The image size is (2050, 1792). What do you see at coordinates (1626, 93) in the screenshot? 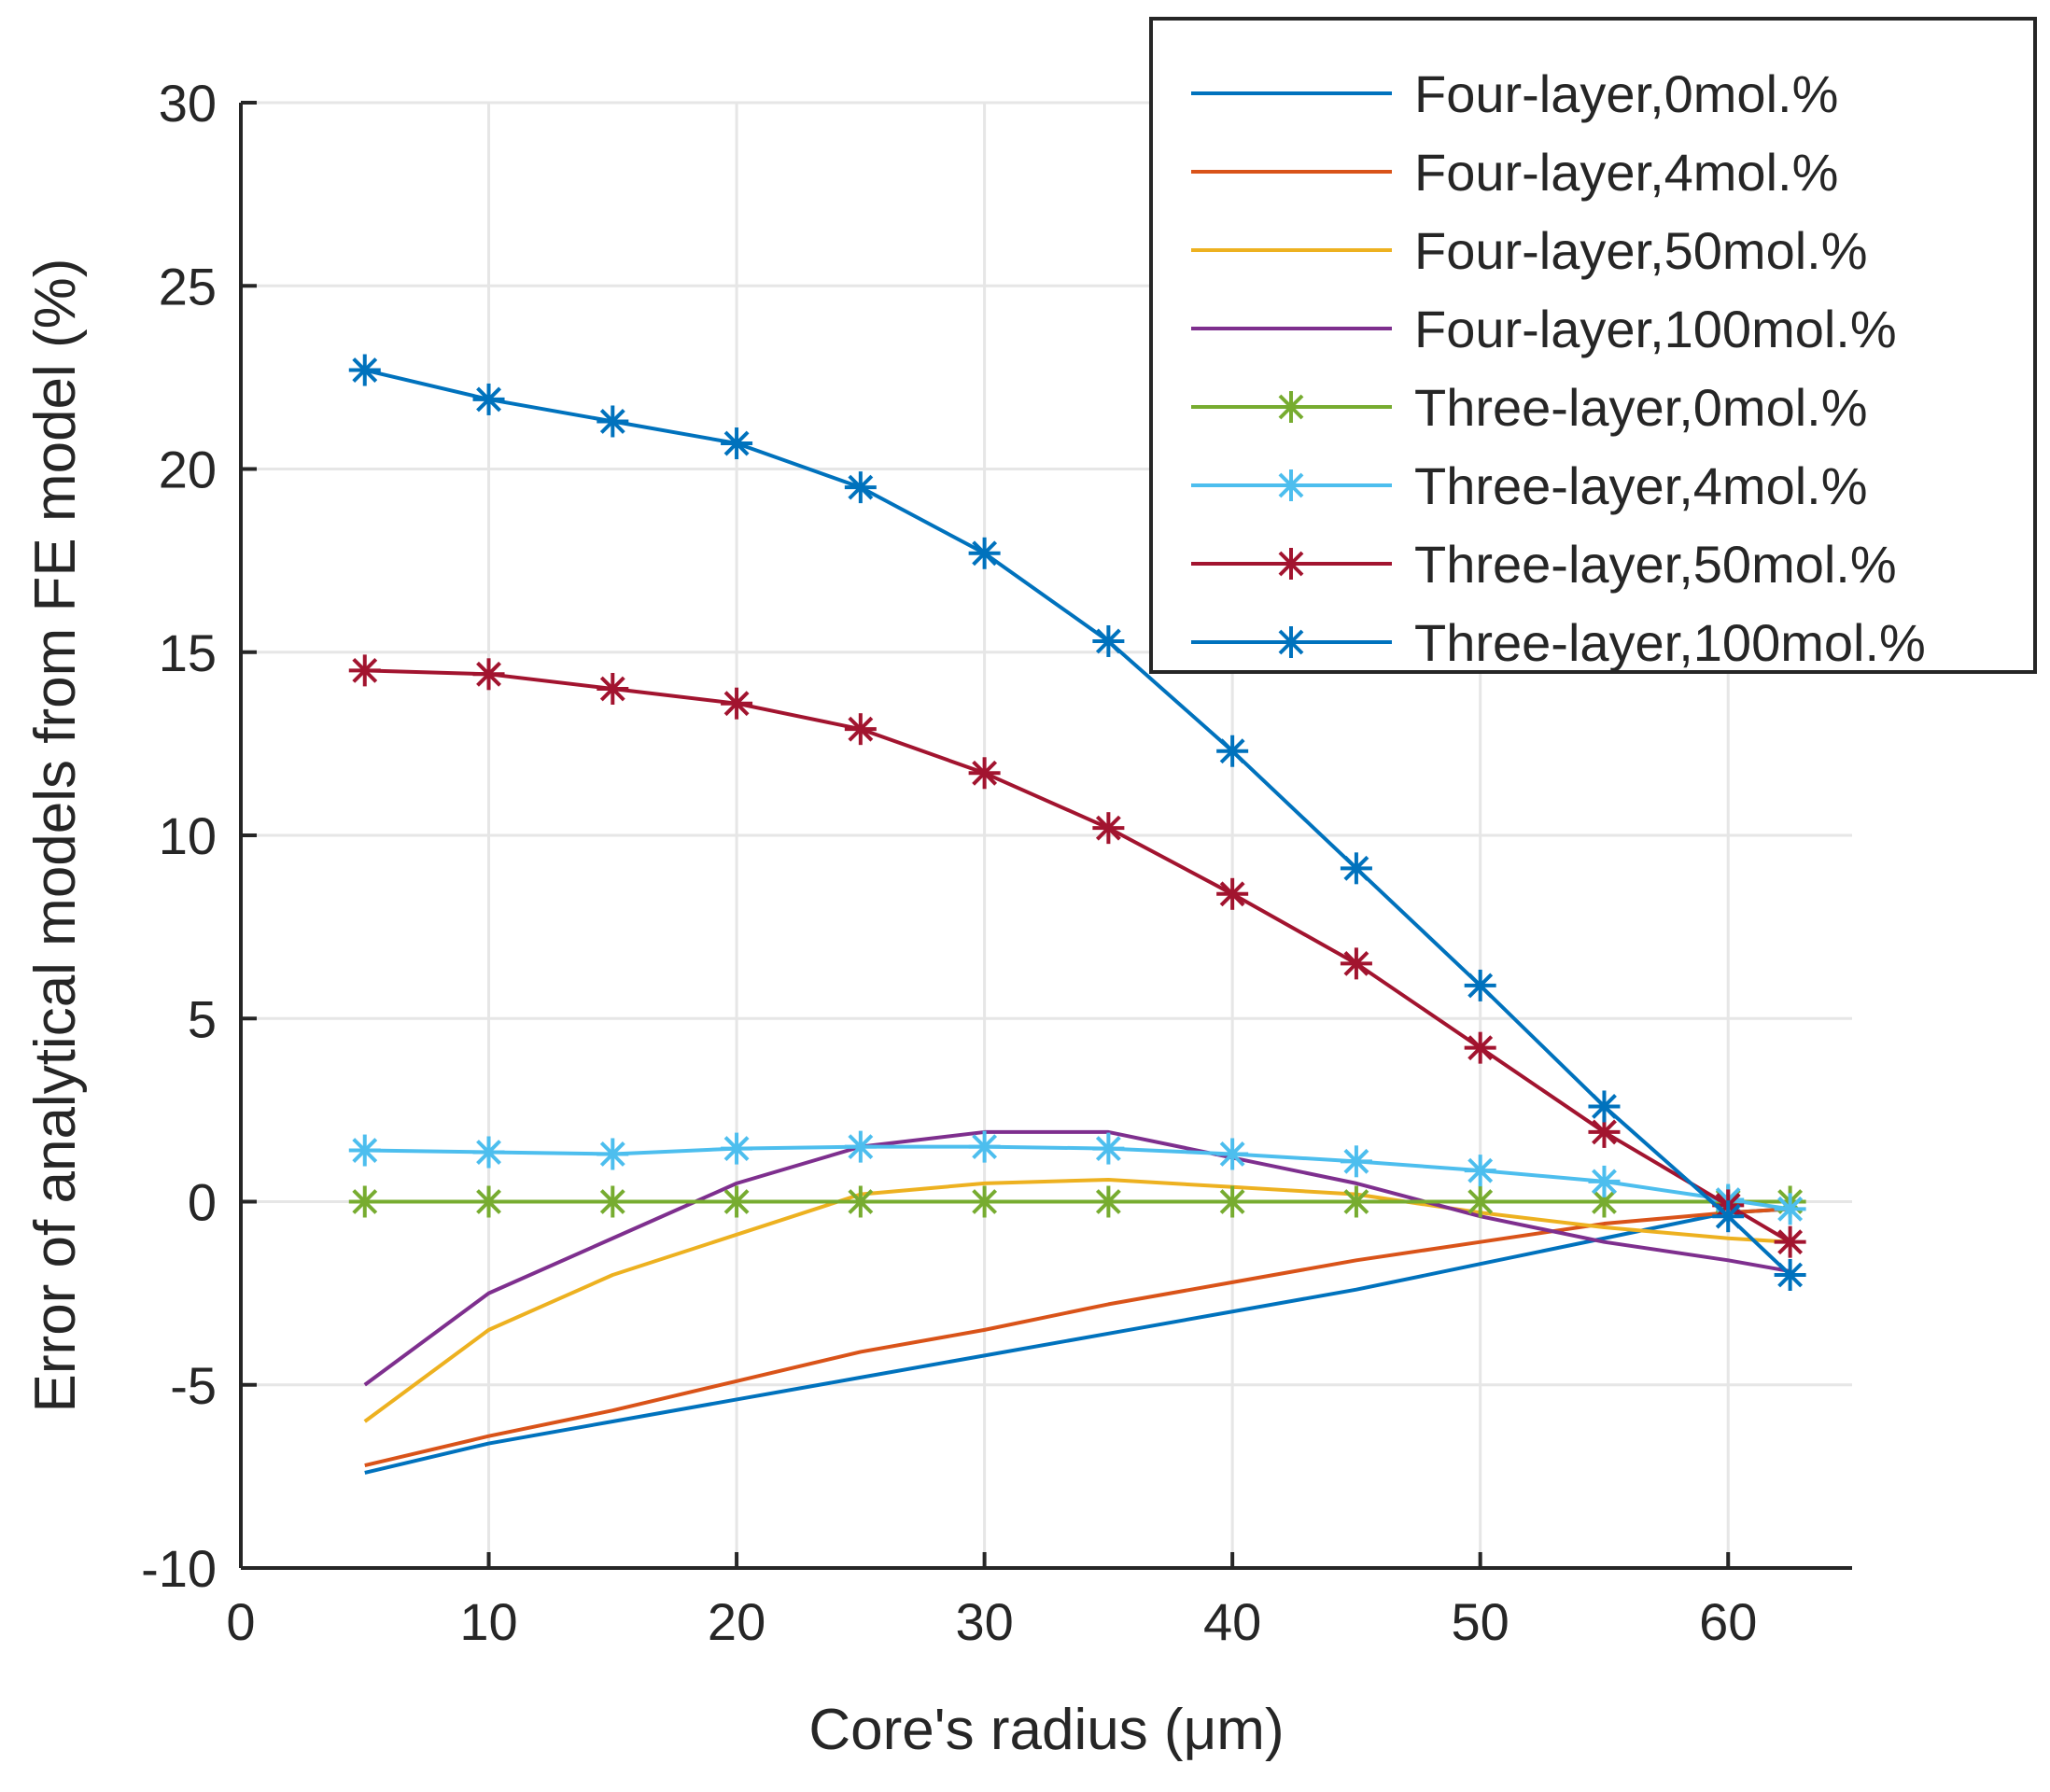
I see `legend-label: Four-layer,0mol.%` at bounding box center [1626, 93].